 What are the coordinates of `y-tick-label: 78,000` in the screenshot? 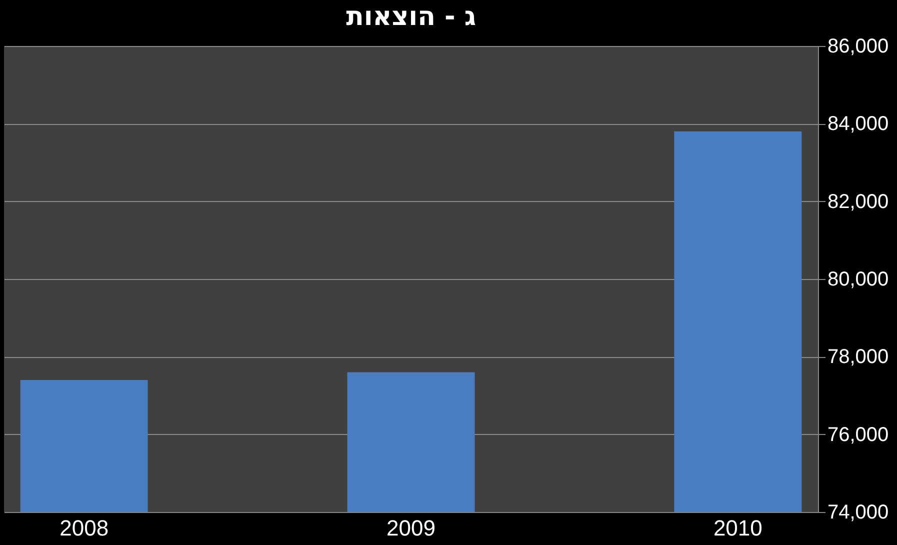 It's located at (858, 357).